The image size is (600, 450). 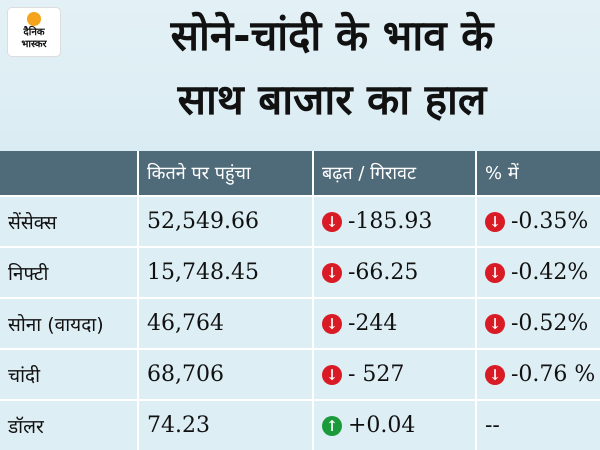 What do you see at coordinates (226, 323) in the screenshot?
I see `row-value: 46,764` at bounding box center [226, 323].